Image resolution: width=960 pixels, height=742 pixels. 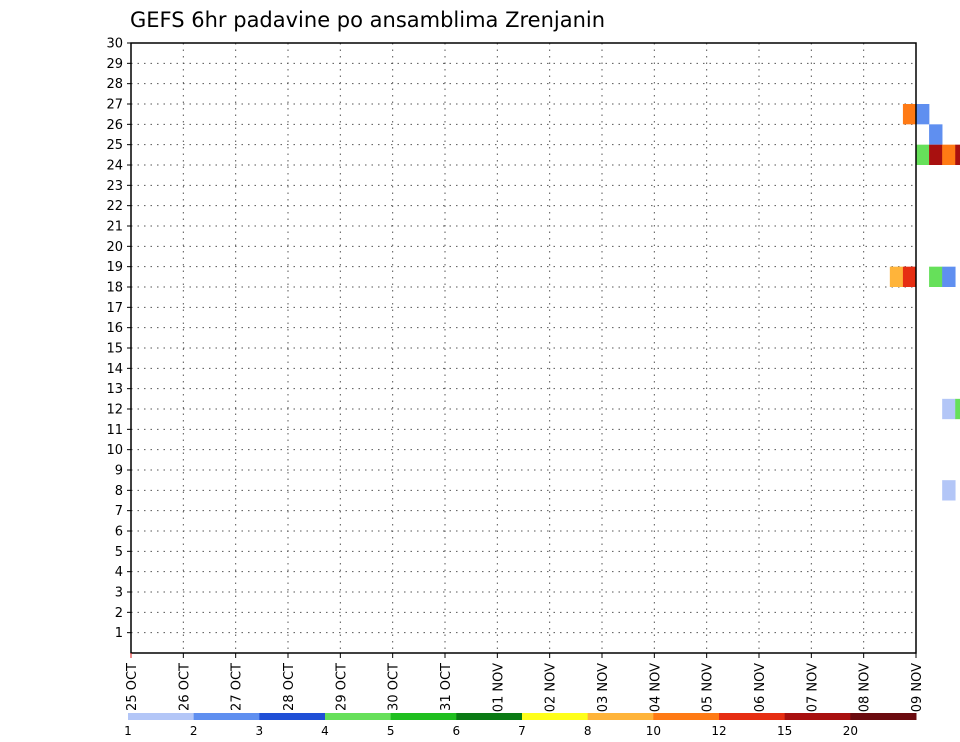 I want to click on data-cells, so click(x=924, y=302).